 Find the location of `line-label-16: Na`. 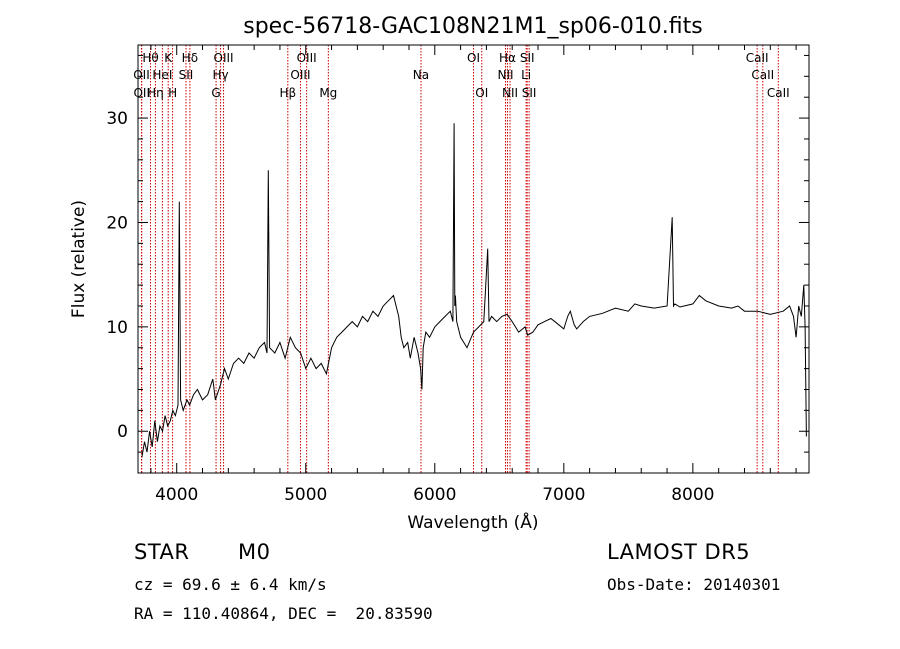

line-label-16: Na is located at coordinates (421, 75).